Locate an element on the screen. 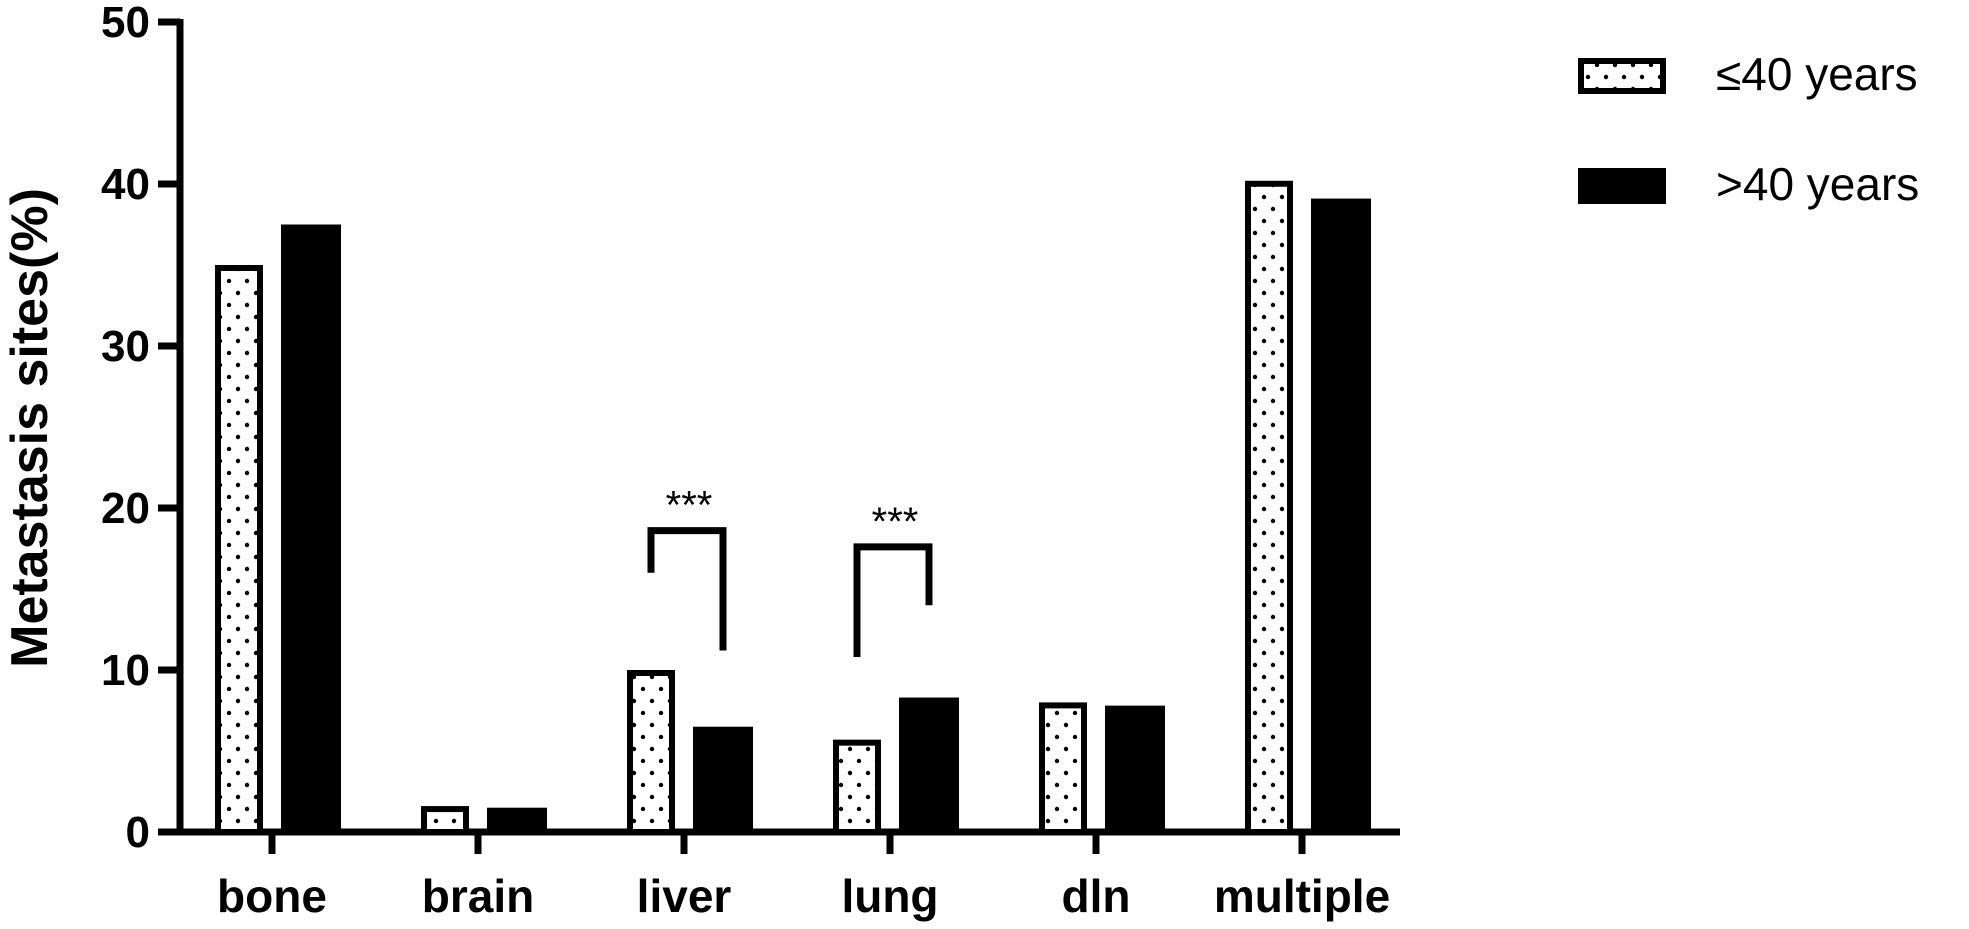  y-axis-label: Metastasis sites(%) is located at coordinates (30, 428).